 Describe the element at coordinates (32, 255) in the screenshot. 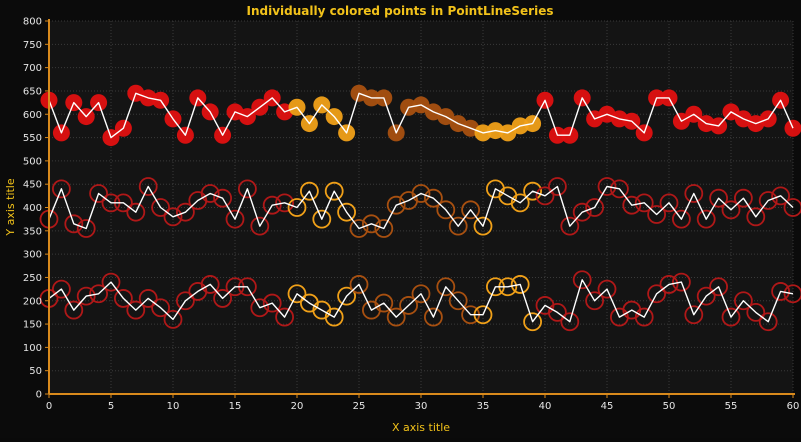

I see `y-tick-label: 300` at that location.